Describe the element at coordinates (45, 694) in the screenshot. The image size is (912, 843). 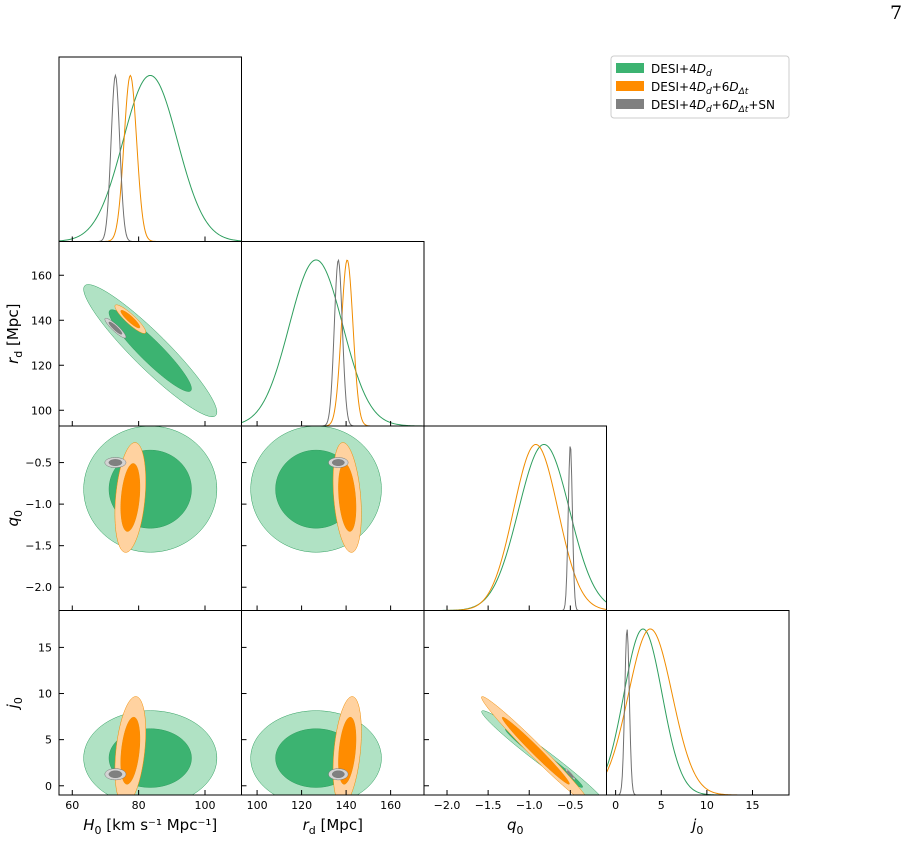
I see `y-tick-label-j0: 10` at that location.